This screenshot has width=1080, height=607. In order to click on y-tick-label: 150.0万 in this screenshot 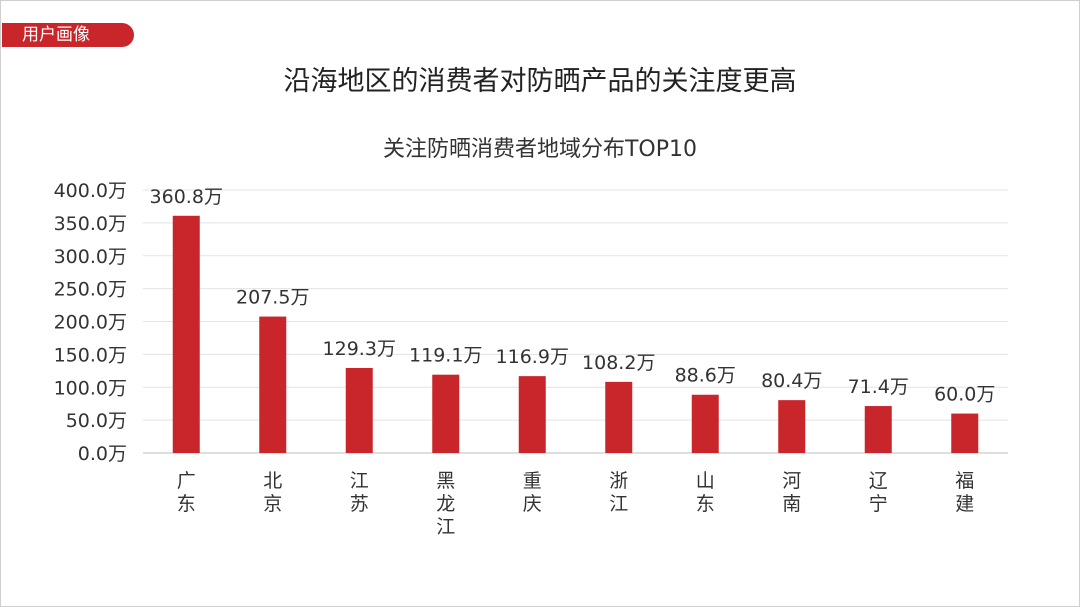, I will do `click(90, 355)`.